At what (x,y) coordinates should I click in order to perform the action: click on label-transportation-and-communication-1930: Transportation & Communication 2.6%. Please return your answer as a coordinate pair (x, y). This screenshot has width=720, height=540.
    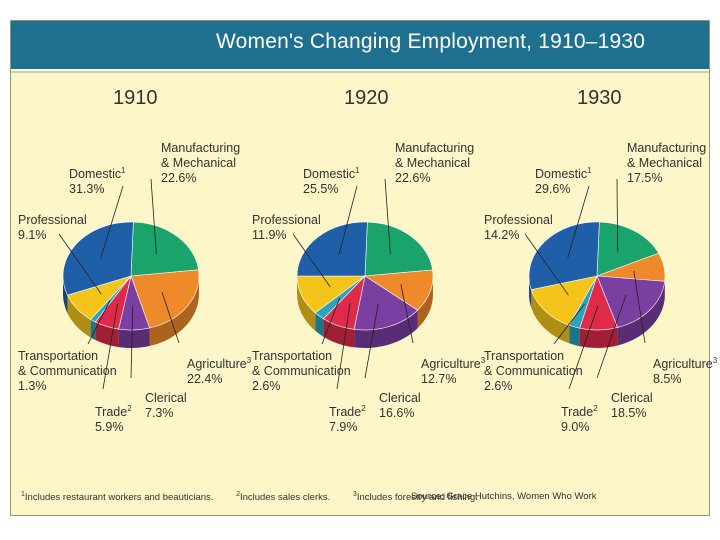
    Looking at the image, I should click on (533, 371).